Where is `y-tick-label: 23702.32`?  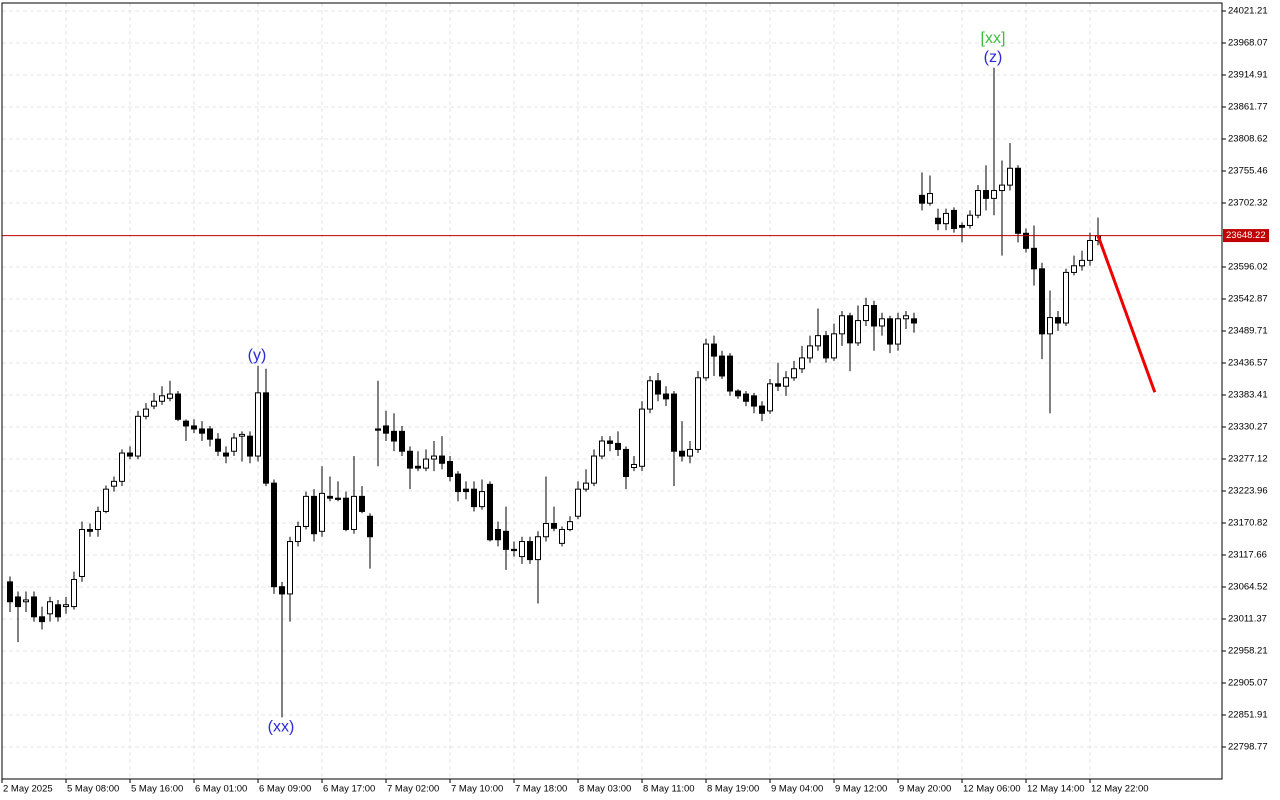 y-tick-label: 23702.32 is located at coordinates (1248, 203).